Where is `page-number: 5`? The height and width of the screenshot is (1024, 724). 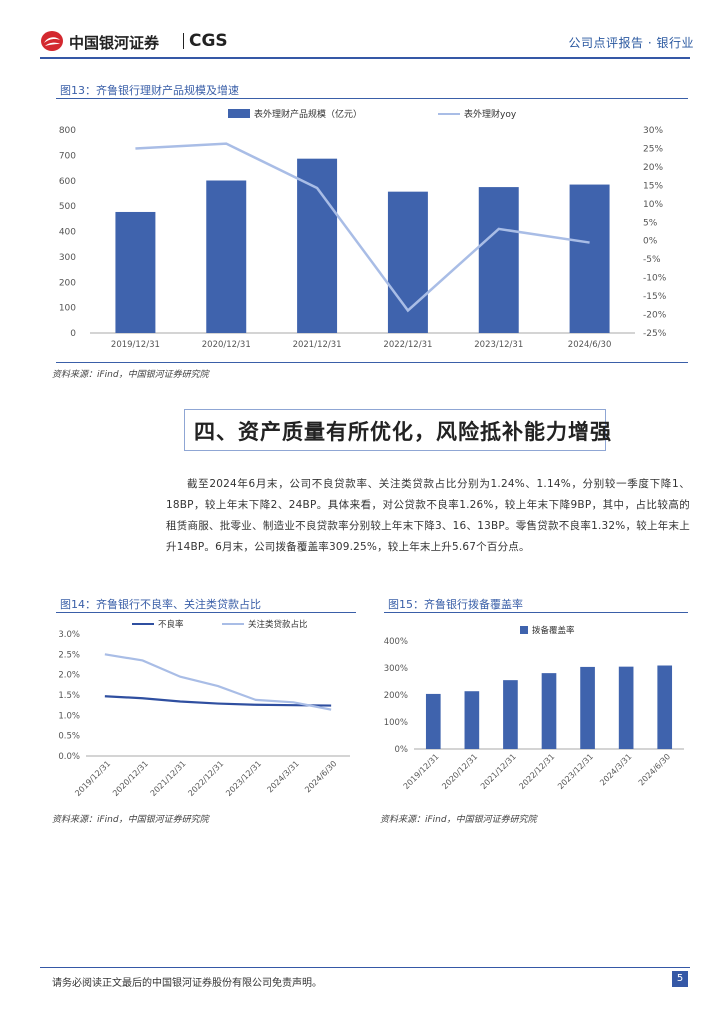 page-number: 5 is located at coordinates (680, 979).